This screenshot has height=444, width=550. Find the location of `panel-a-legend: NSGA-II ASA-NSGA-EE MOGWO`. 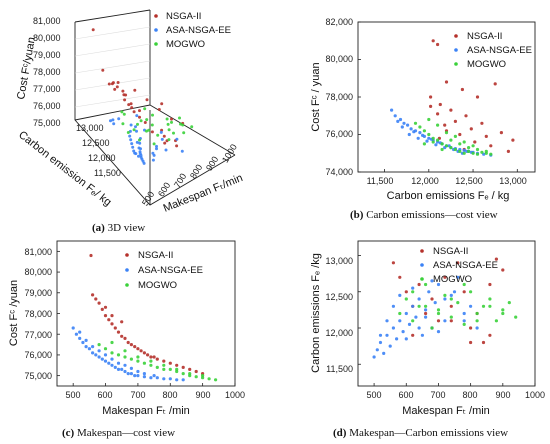

panel-a-legend: NSGA-II ASA-NSGA-EE MOGWO is located at coordinates (192, 30).